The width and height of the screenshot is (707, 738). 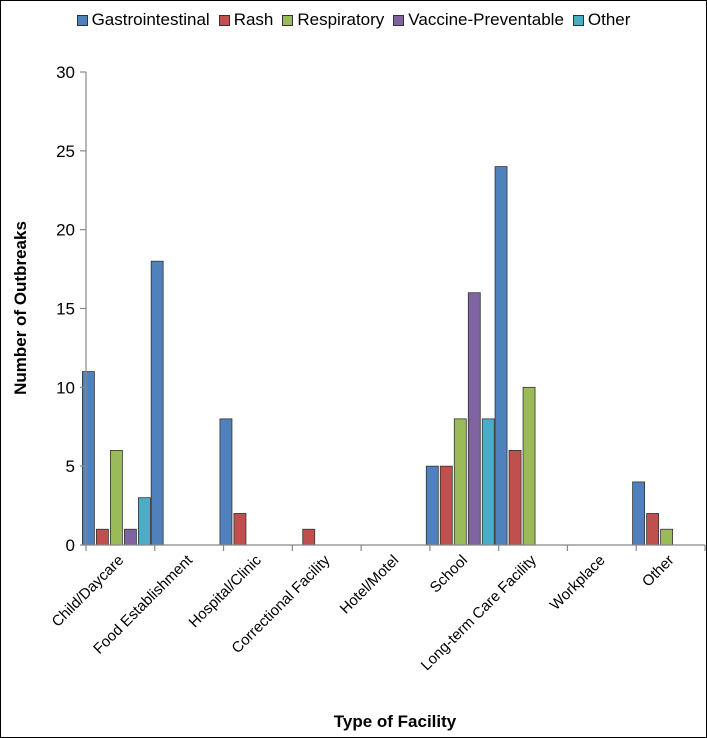 What do you see at coordinates (65, 387) in the screenshot?
I see `y-tick-label: 10` at bounding box center [65, 387].